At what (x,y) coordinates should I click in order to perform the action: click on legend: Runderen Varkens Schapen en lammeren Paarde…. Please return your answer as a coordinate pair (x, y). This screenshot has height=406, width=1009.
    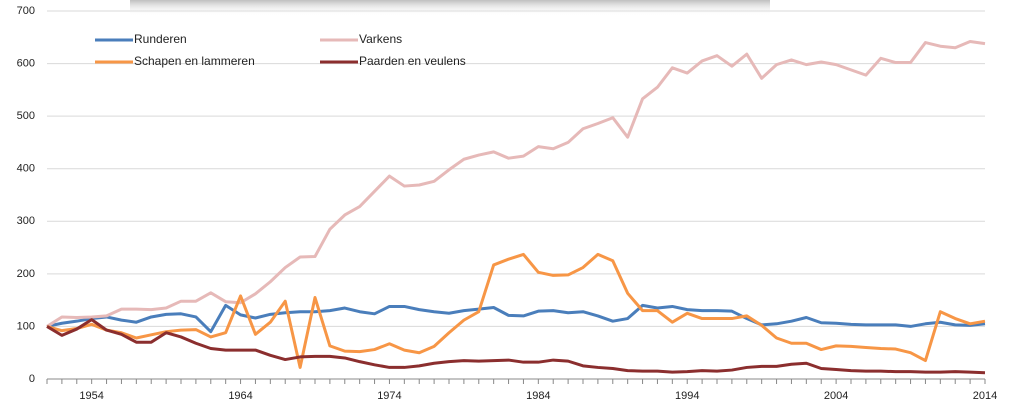
    Looking at the image, I should click on (280, 50).